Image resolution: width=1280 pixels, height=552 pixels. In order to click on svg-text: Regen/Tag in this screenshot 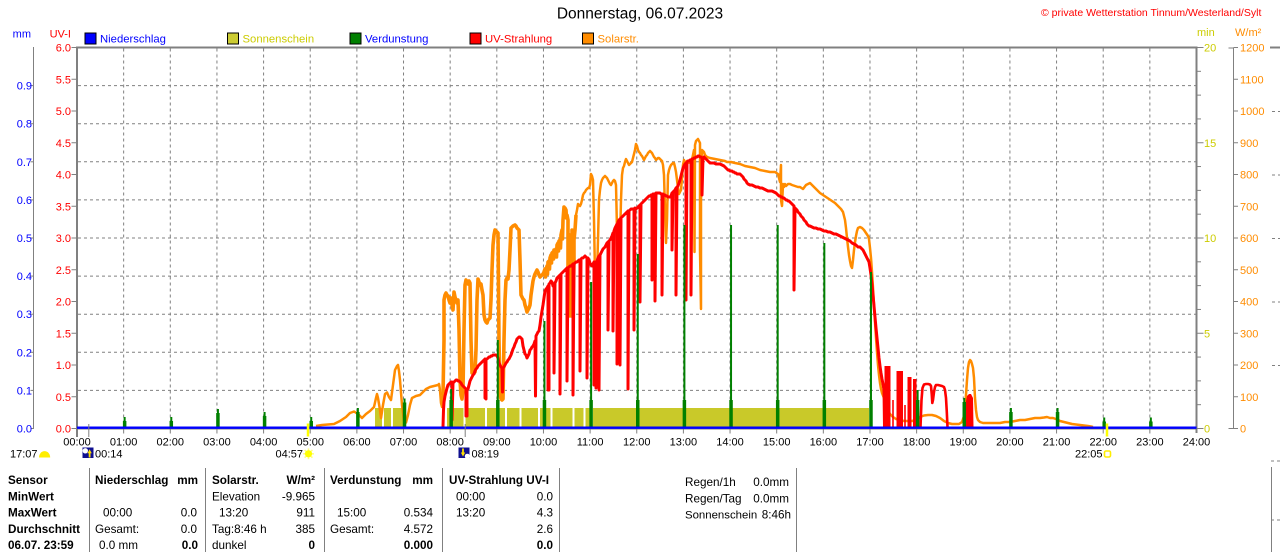, I will do `click(713, 498)`.